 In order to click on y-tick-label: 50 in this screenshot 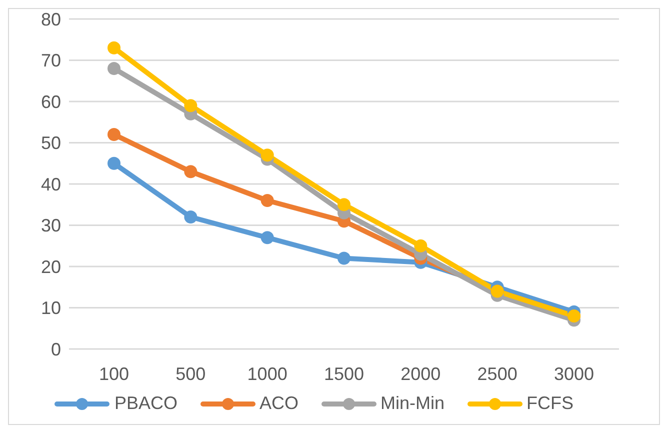, I will do `click(50, 143)`.